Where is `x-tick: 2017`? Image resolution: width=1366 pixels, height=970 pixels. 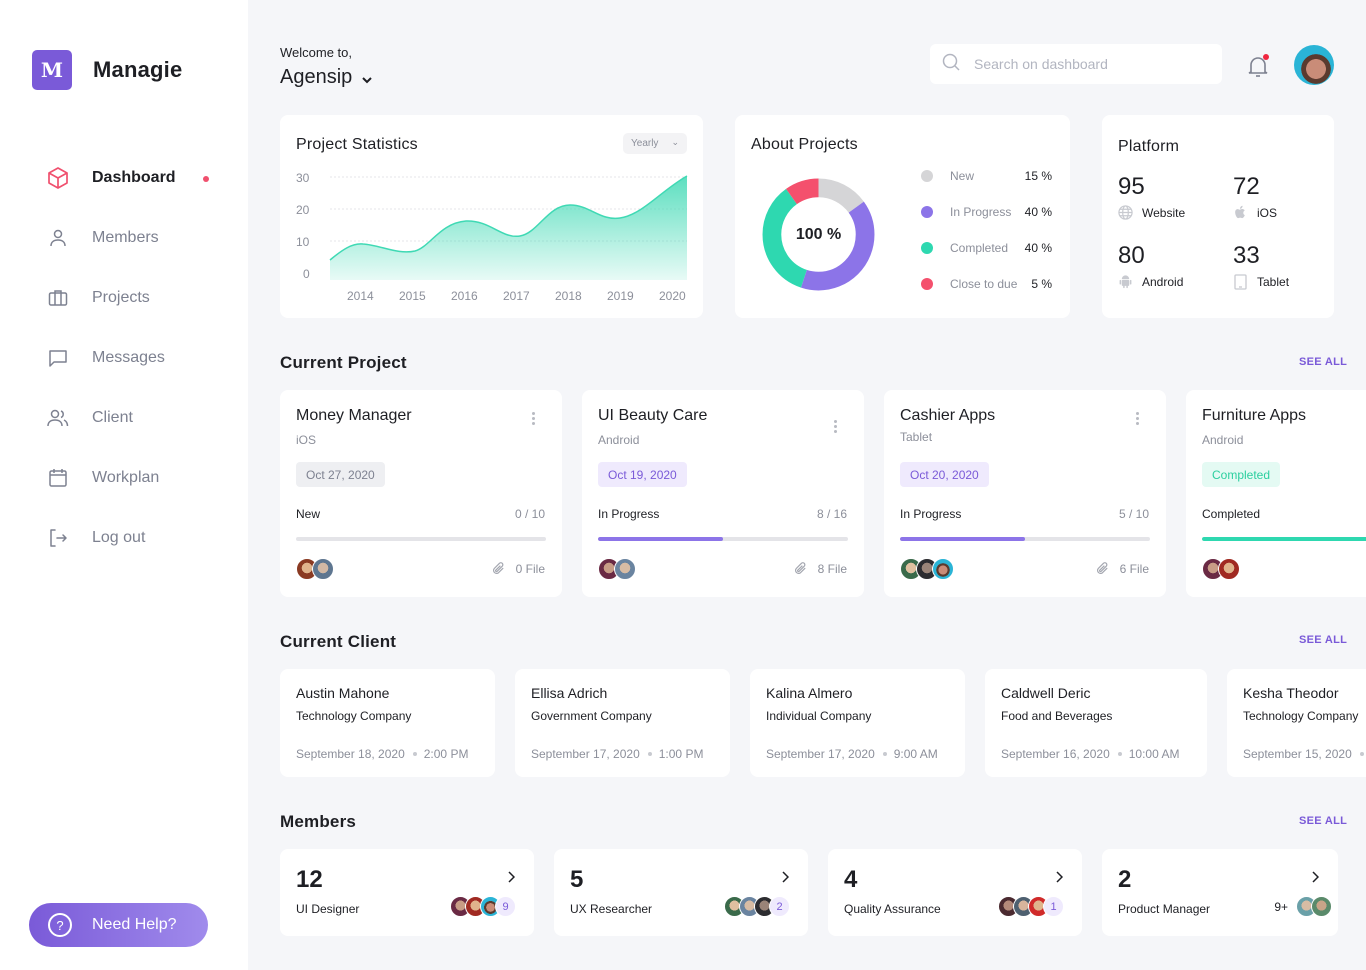 x-tick: 2017 is located at coordinates (516, 296).